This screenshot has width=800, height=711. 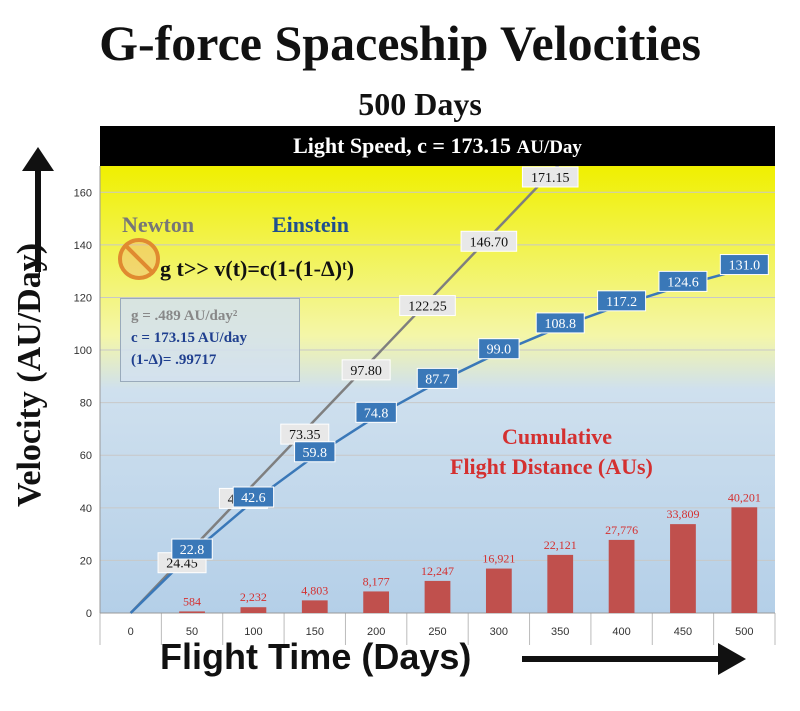 I want to click on newton-label: Newton, so click(x=158, y=224).